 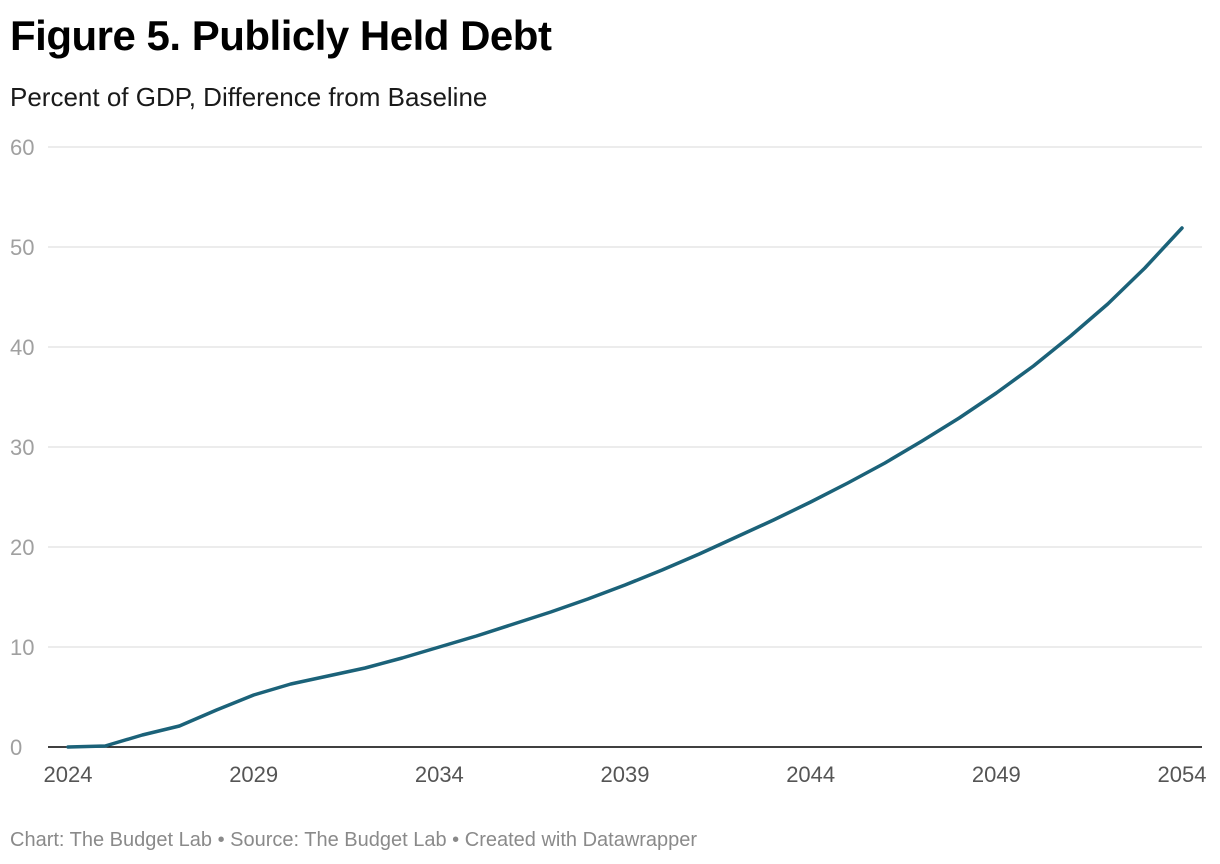 What do you see at coordinates (1182, 774) in the screenshot?
I see `x-tick-label-2054: 2054` at bounding box center [1182, 774].